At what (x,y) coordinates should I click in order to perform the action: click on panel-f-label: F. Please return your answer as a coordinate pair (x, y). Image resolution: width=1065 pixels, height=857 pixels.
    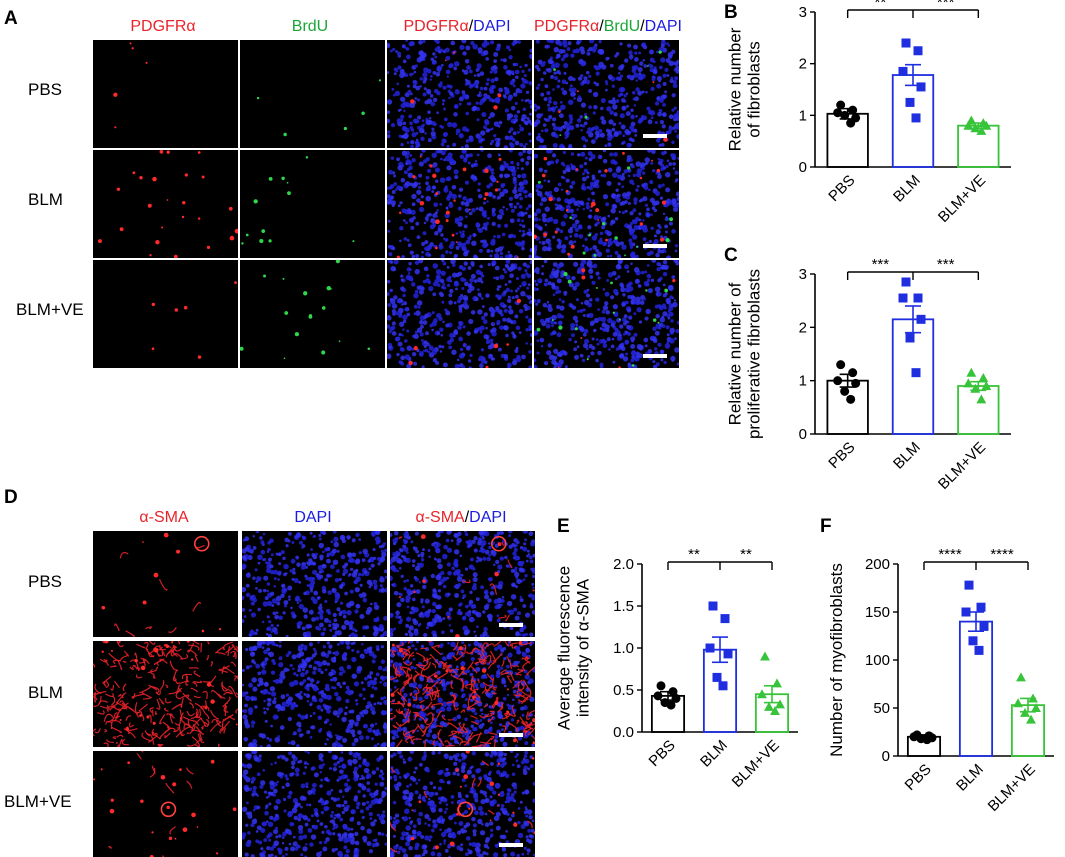
    Looking at the image, I should click on (826, 527).